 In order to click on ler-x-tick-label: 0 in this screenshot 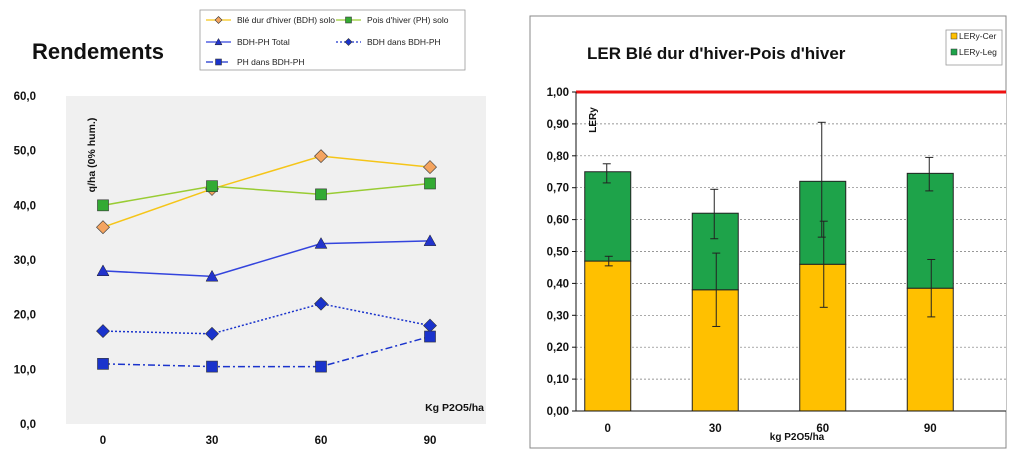, I will do `click(608, 429)`.